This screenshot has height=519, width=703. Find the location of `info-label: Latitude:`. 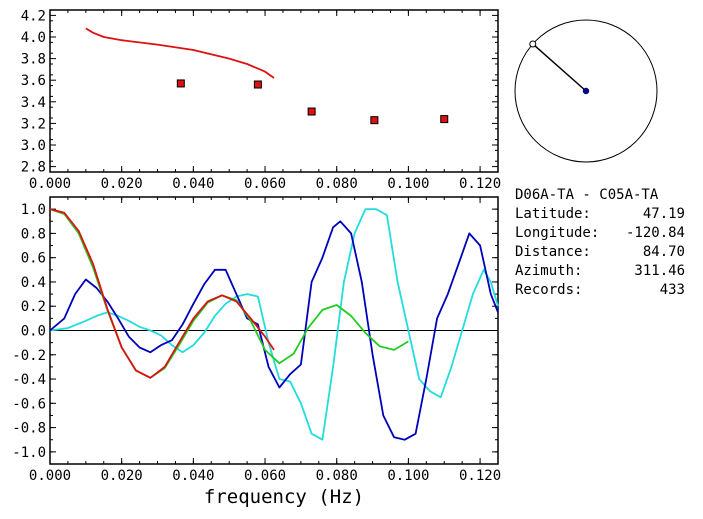

info-label: Latitude: is located at coordinates (553, 214).